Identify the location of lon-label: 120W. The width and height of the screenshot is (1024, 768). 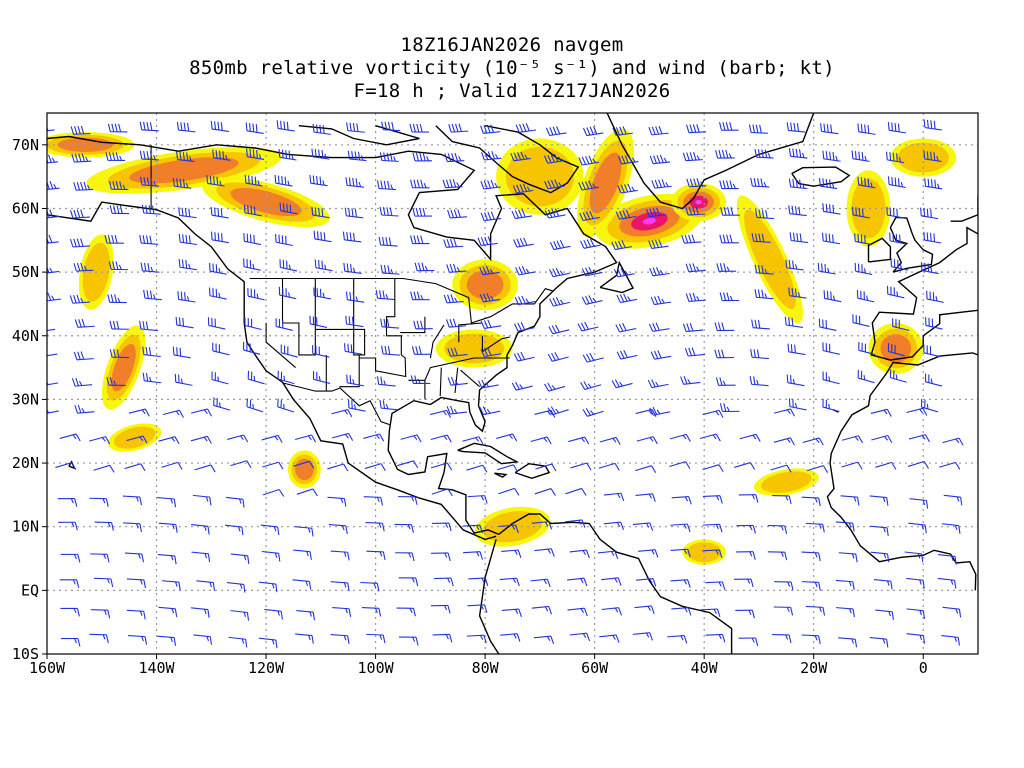
(266, 668).